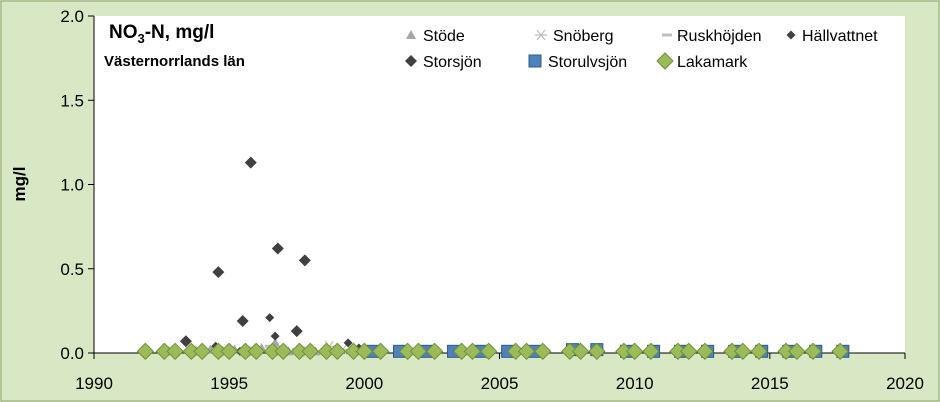  What do you see at coordinates (72, 100) in the screenshot?
I see `y-tick-label: 1.5` at bounding box center [72, 100].